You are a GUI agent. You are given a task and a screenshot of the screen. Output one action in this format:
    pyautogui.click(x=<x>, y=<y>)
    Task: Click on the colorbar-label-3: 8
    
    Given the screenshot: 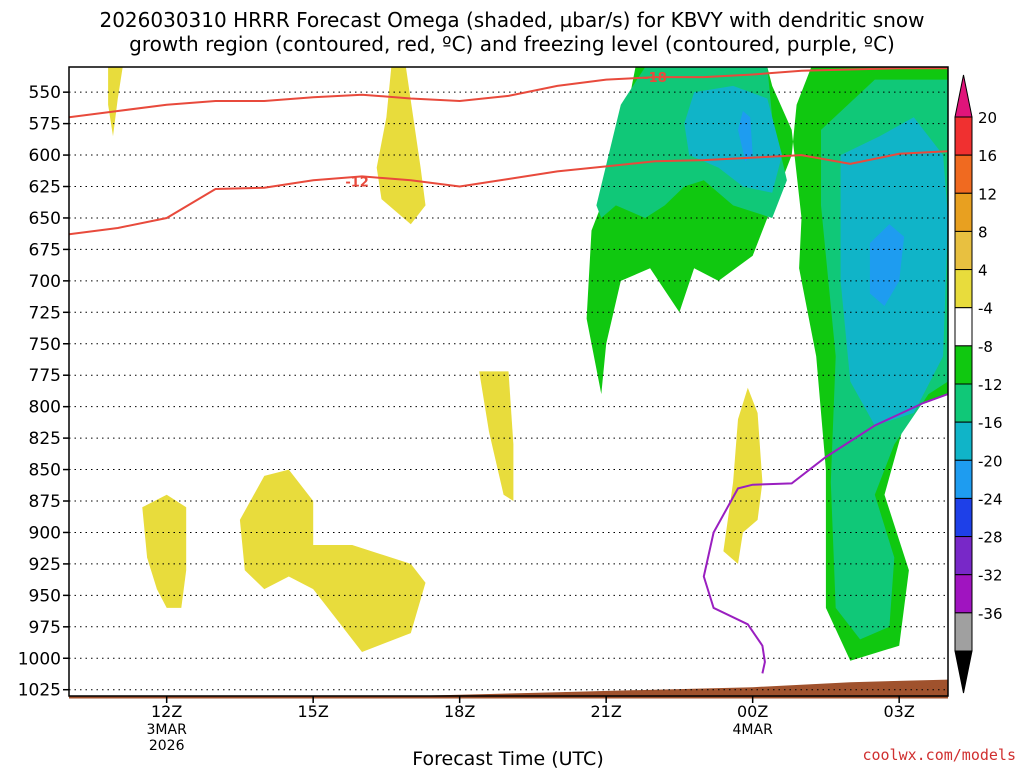 What is the action you would take?
    pyautogui.click(x=983, y=232)
    